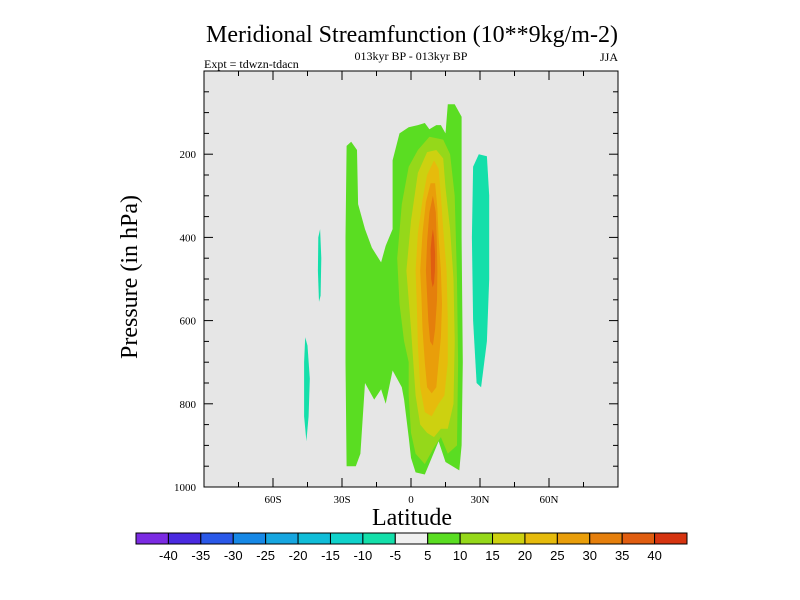 This screenshot has height=600, width=800. I want to click on colorbar-label: -10, so click(362, 555).